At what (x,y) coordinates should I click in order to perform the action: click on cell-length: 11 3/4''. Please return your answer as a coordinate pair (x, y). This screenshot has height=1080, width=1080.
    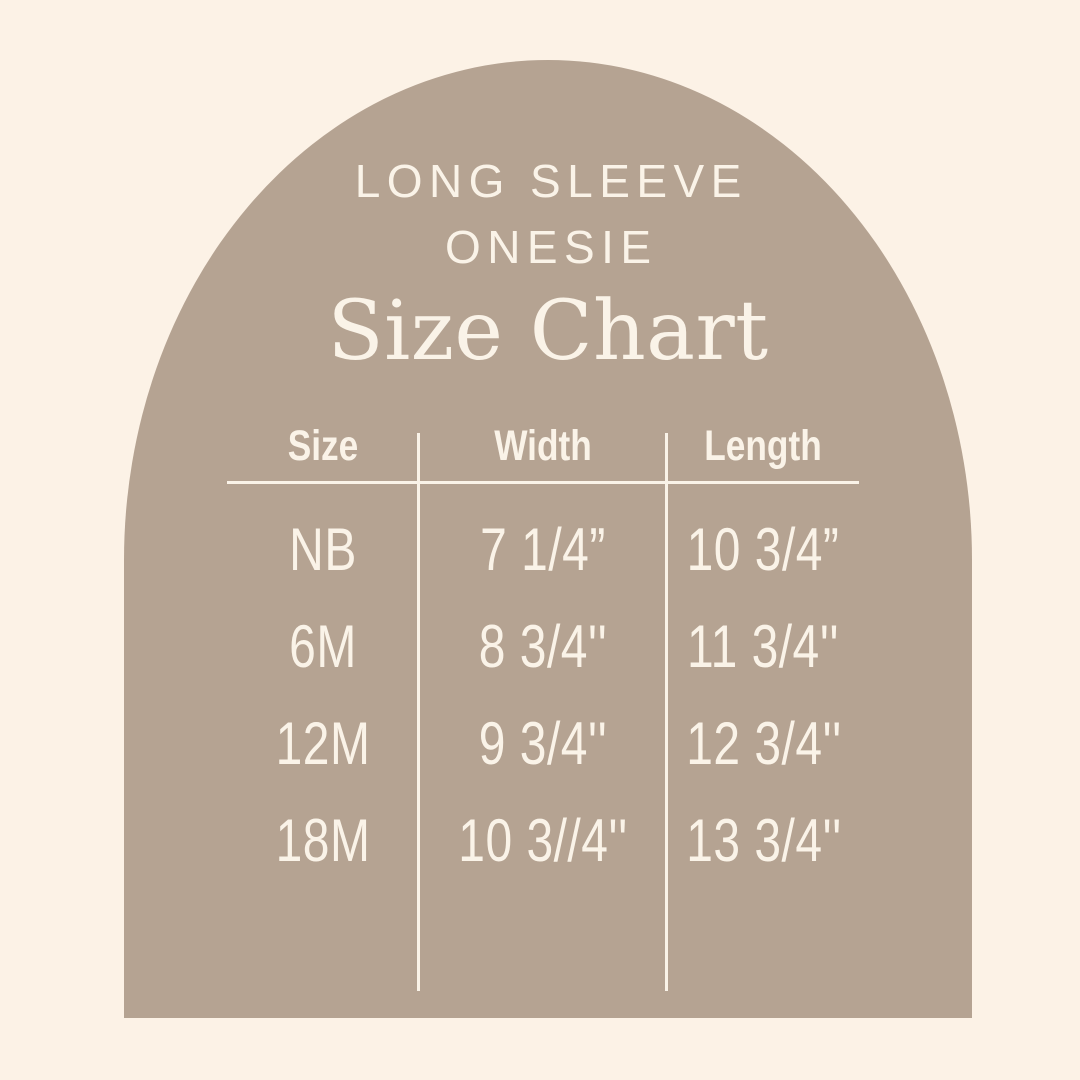
    Looking at the image, I should click on (763, 646).